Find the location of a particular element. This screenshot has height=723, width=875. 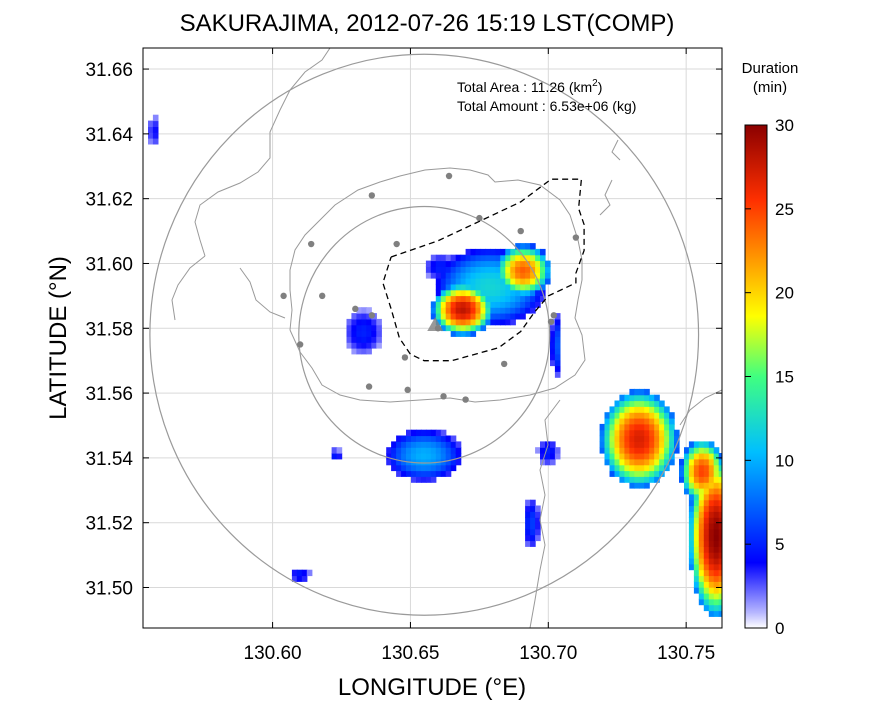

colorbar-tick-label: 5 is located at coordinates (779, 544).